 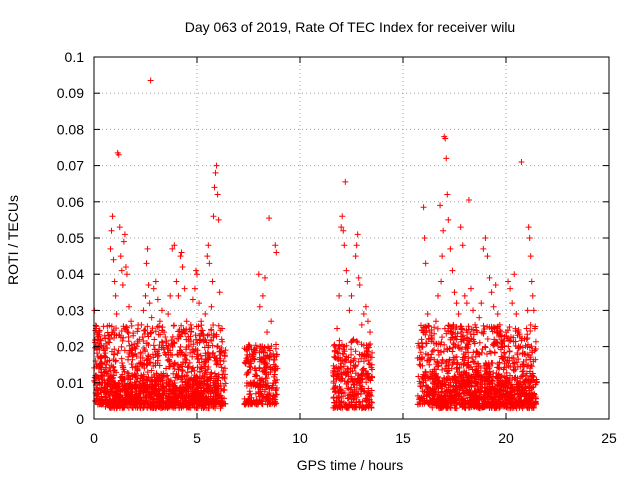 What do you see at coordinates (94, 438) in the screenshot?
I see `x-tick-label: 0` at bounding box center [94, 438].